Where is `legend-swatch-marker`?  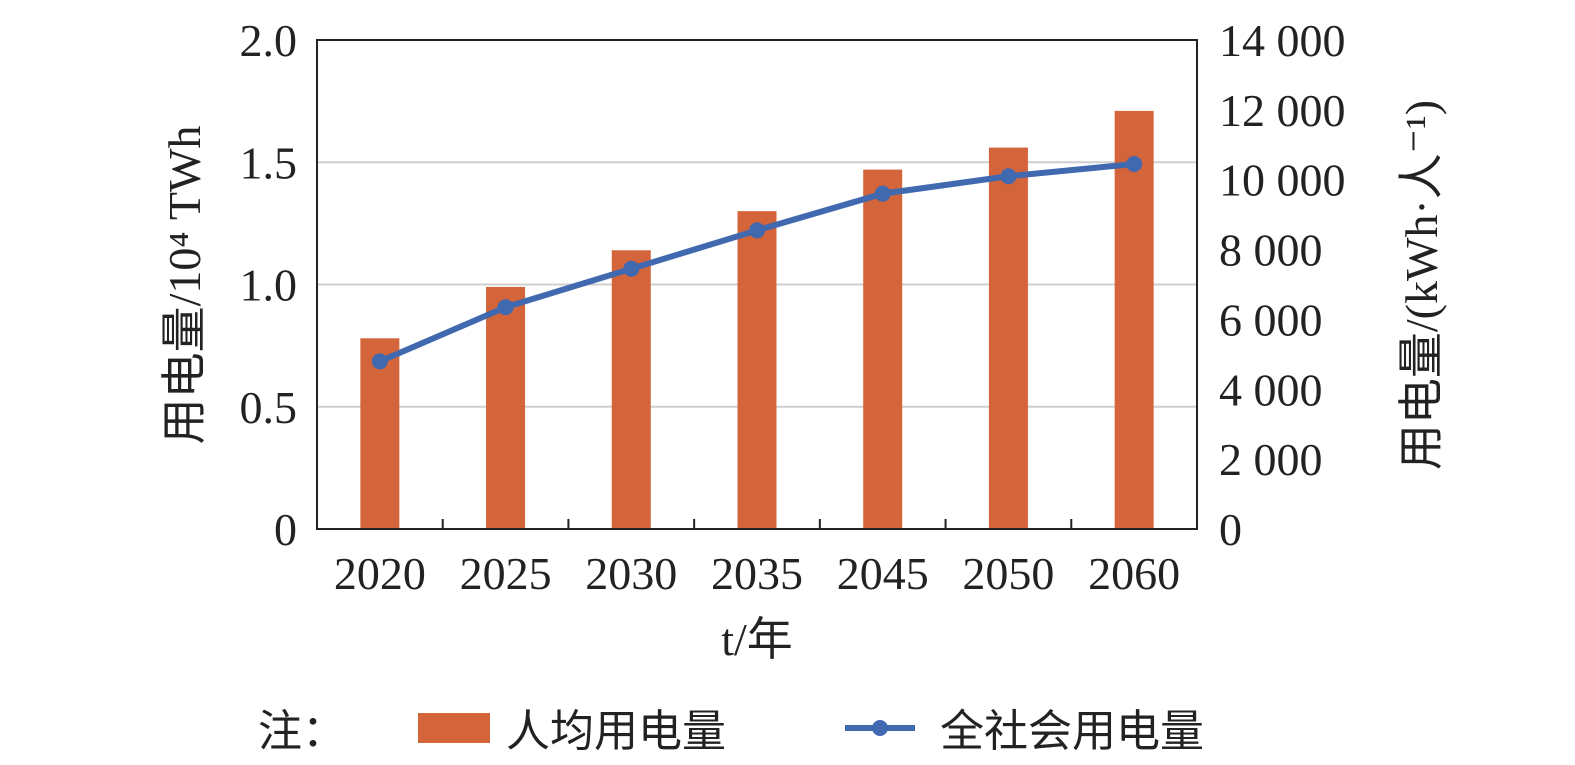
legend-swatch-marker is located at coordinates (880, 728).